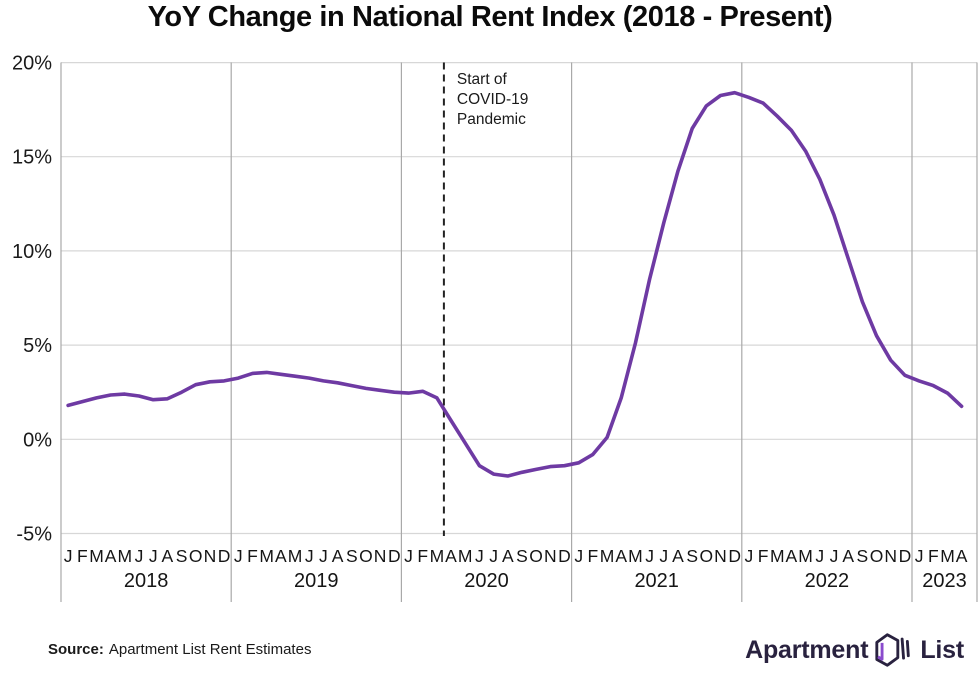  I want to click on year-label: 2021, so click(656, 581).